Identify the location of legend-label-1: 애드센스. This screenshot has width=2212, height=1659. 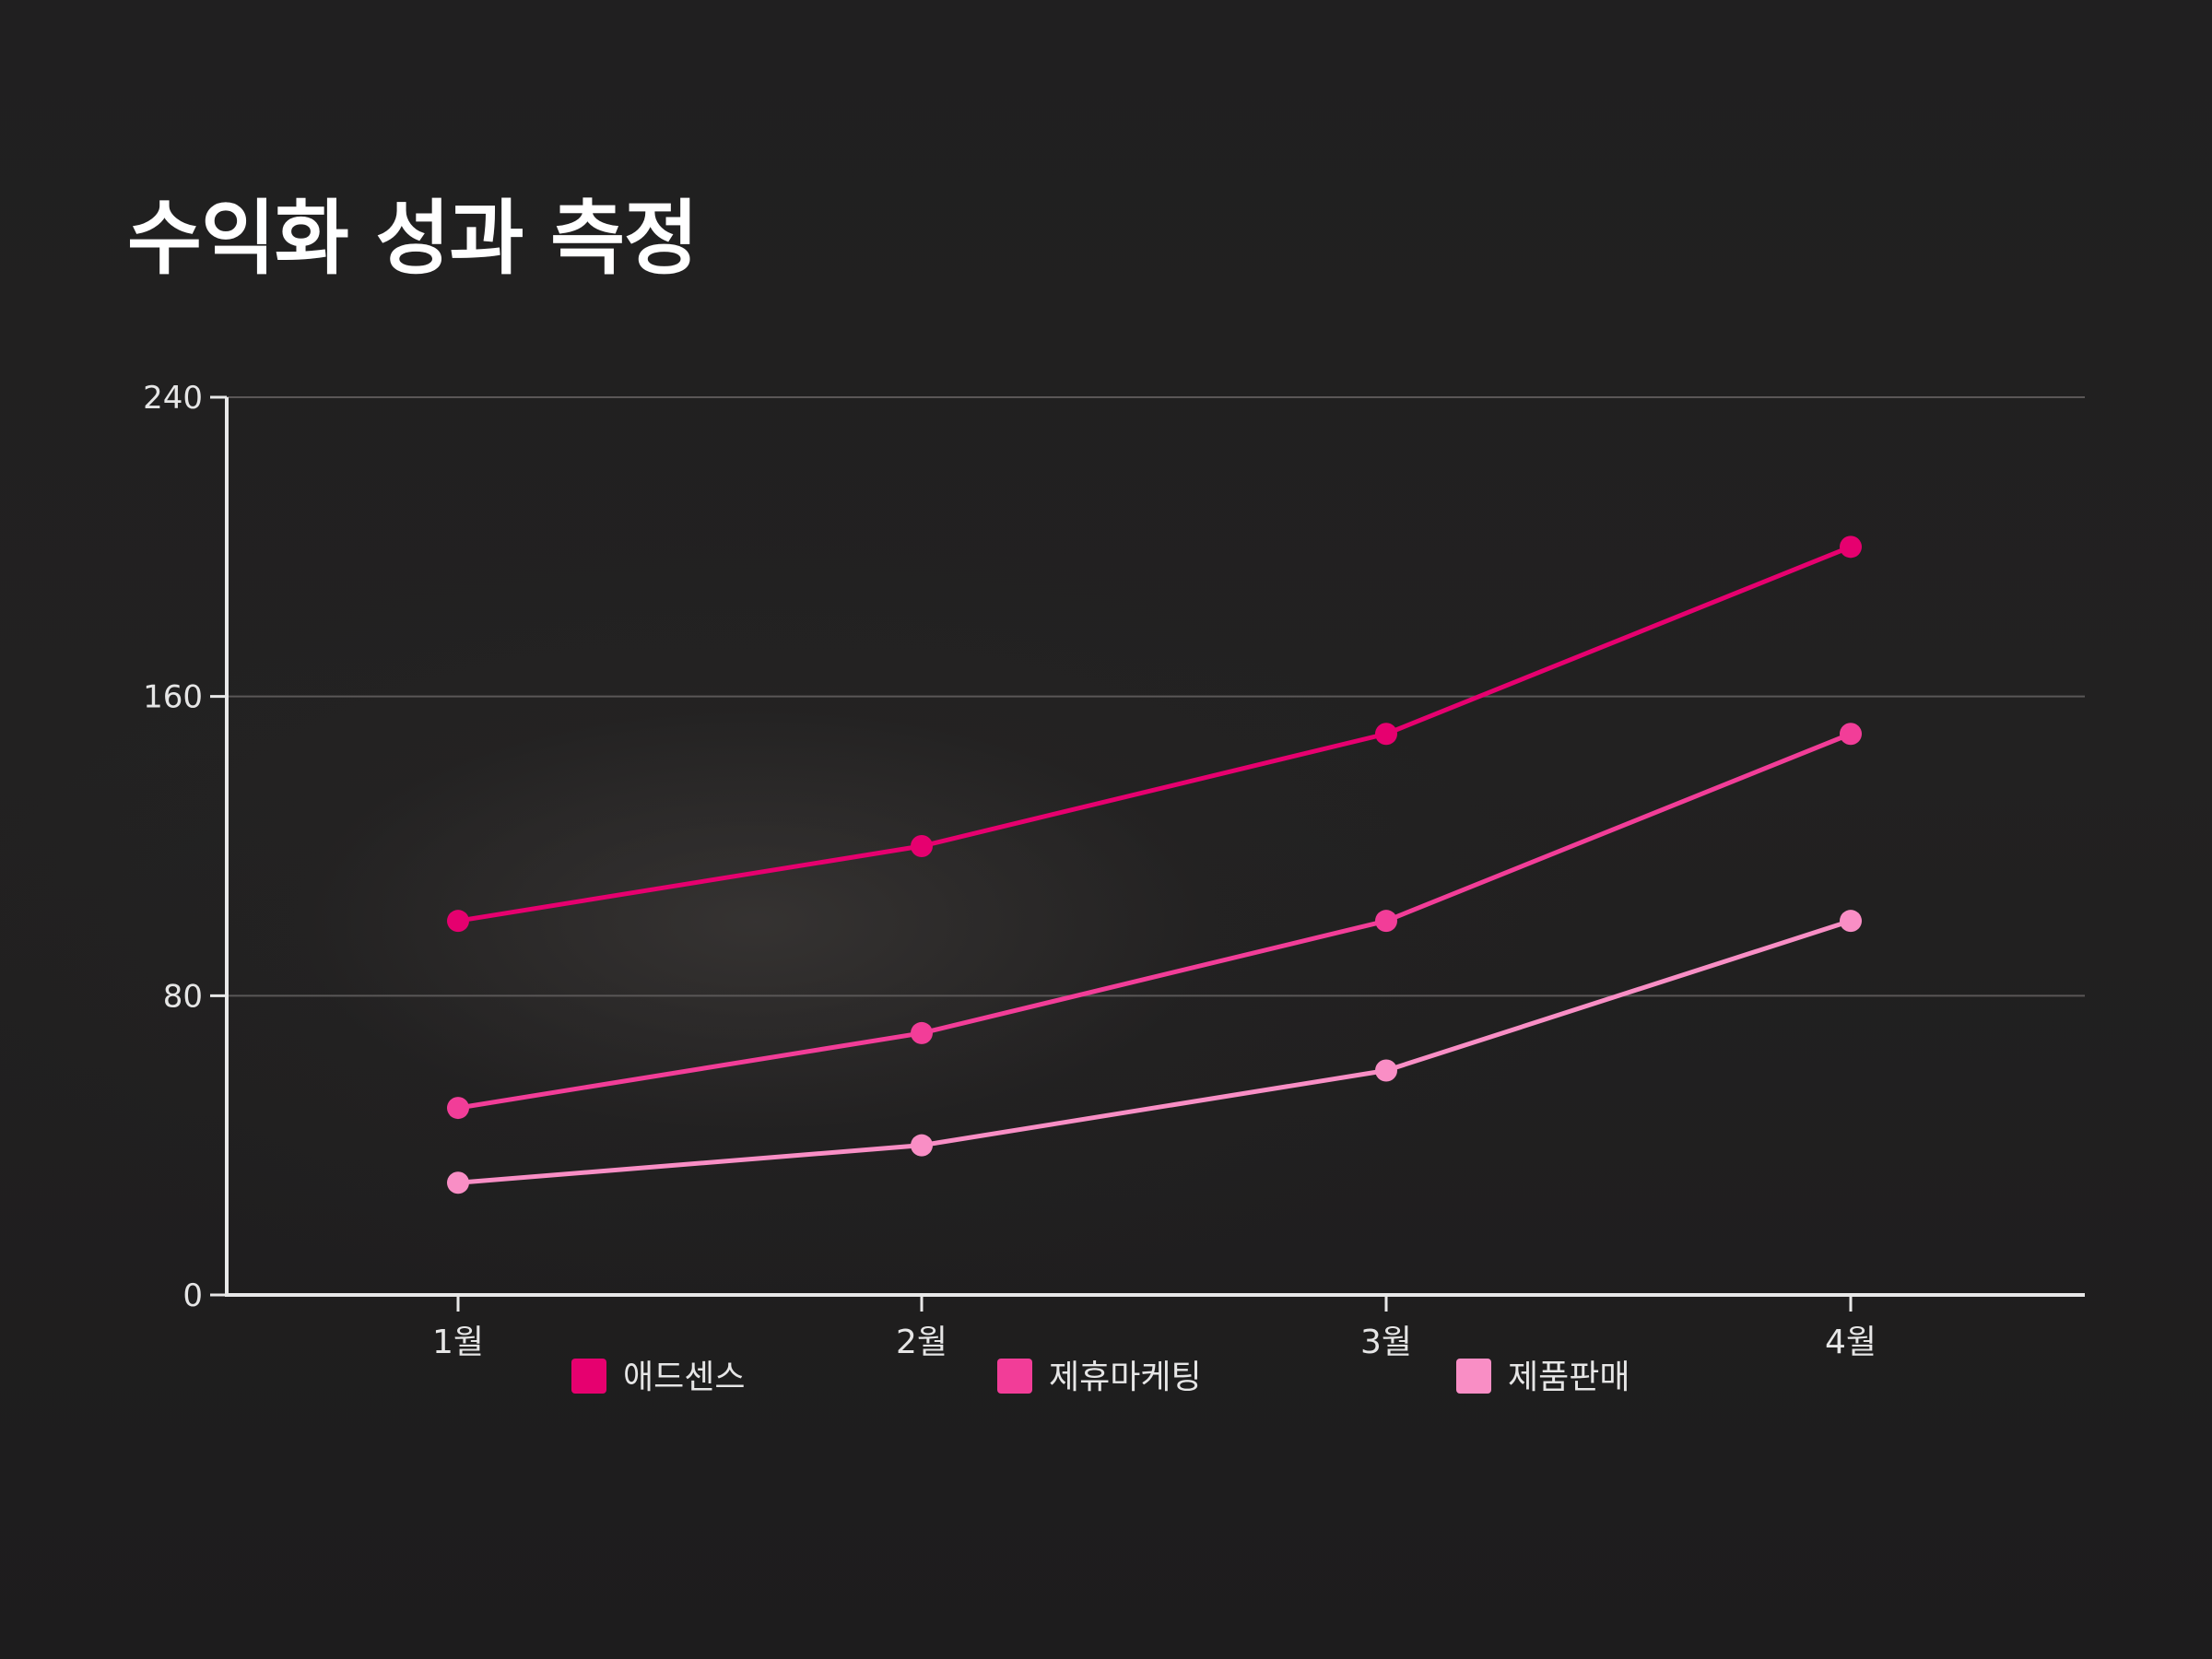
(684, 1377).